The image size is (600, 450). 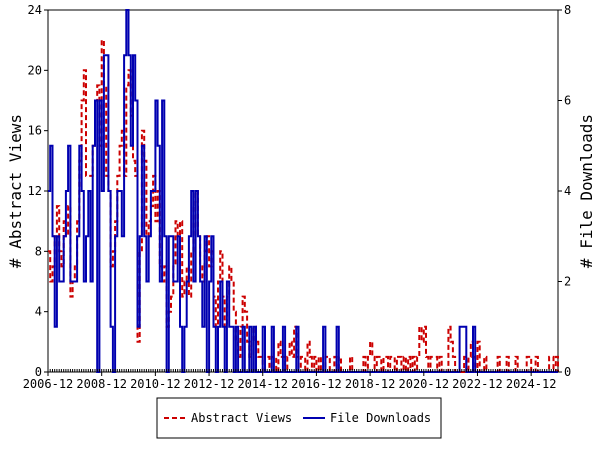 What do you see at coordinates (567, 282) in the screenshot?
I see `y-right-tick-label: 2` at bounding box center [567, 282].